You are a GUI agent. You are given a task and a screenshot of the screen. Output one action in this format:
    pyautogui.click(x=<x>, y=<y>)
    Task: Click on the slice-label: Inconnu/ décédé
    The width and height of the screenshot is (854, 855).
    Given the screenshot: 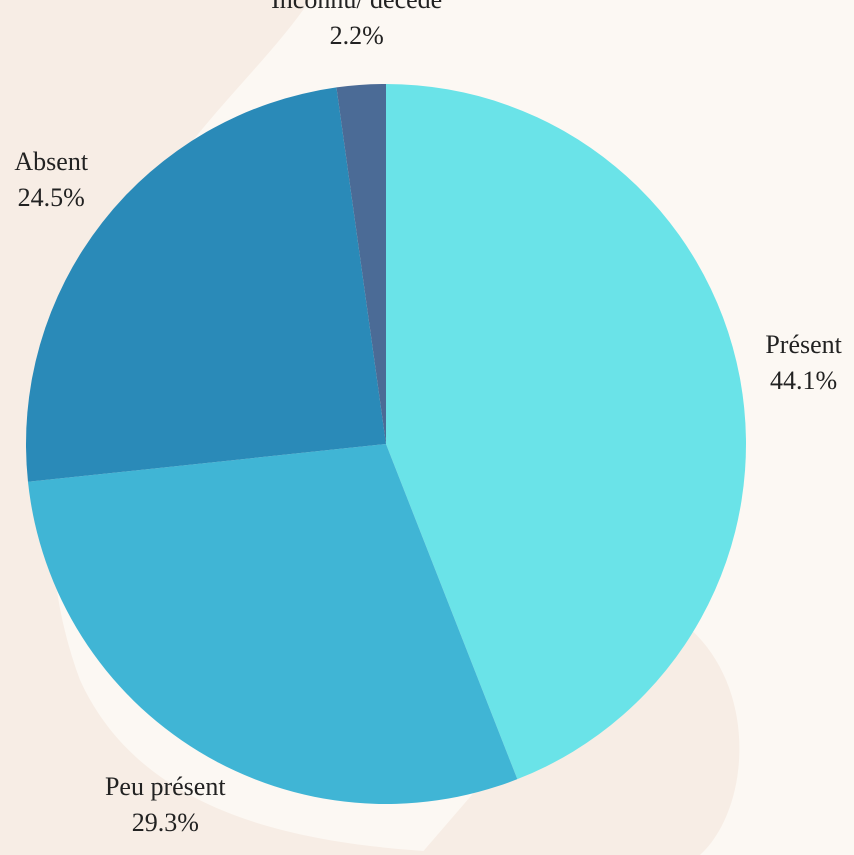 What is the action you would take?
    pyautogui.click(x=356, y=7)
    